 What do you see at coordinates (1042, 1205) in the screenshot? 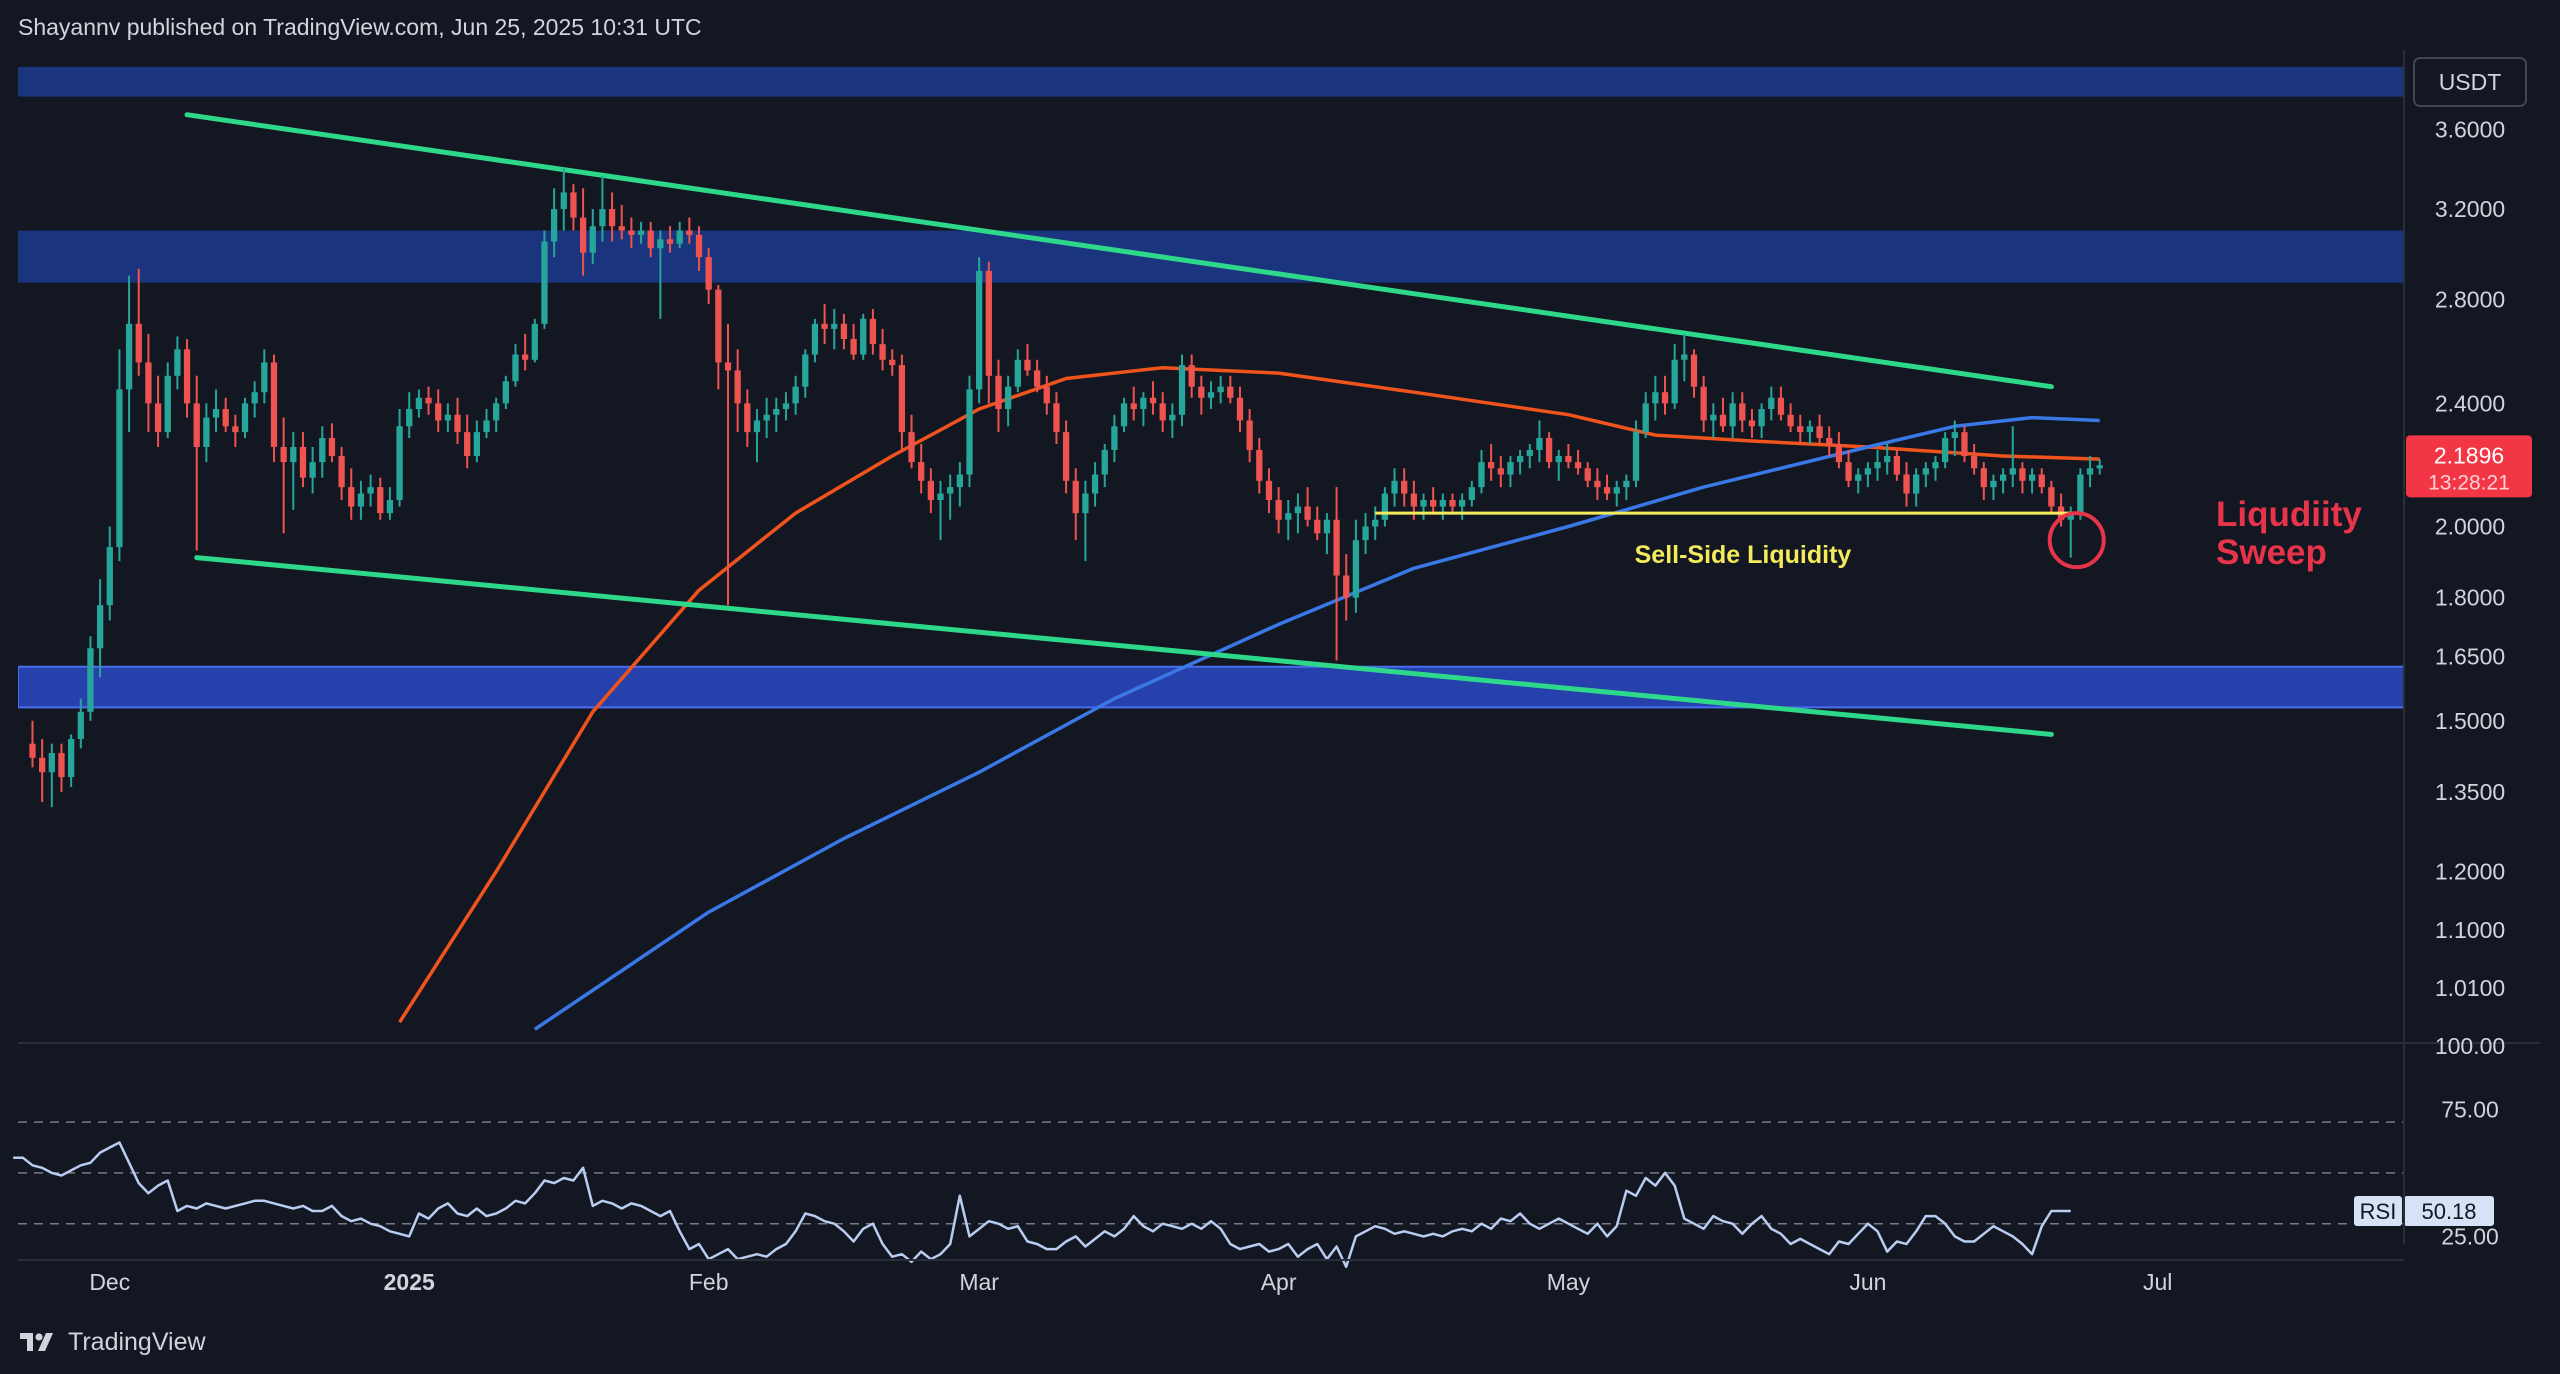
I see `rsi-line` at bounding box center [1042, 1205].